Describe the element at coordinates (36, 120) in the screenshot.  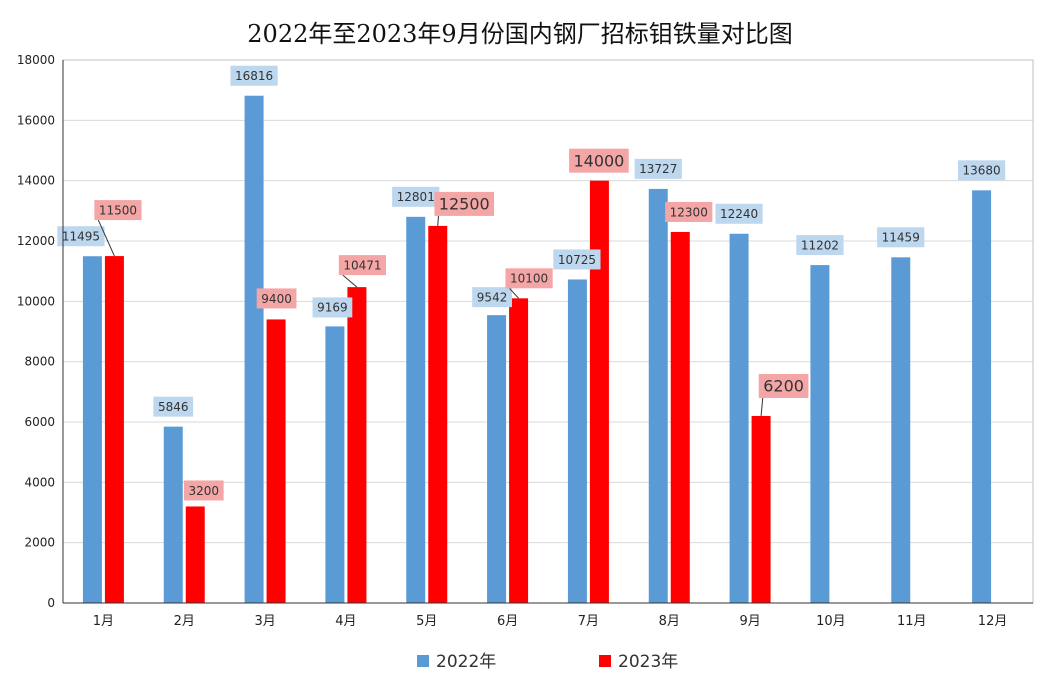
I see `y-tick-label: 16000` at that location.